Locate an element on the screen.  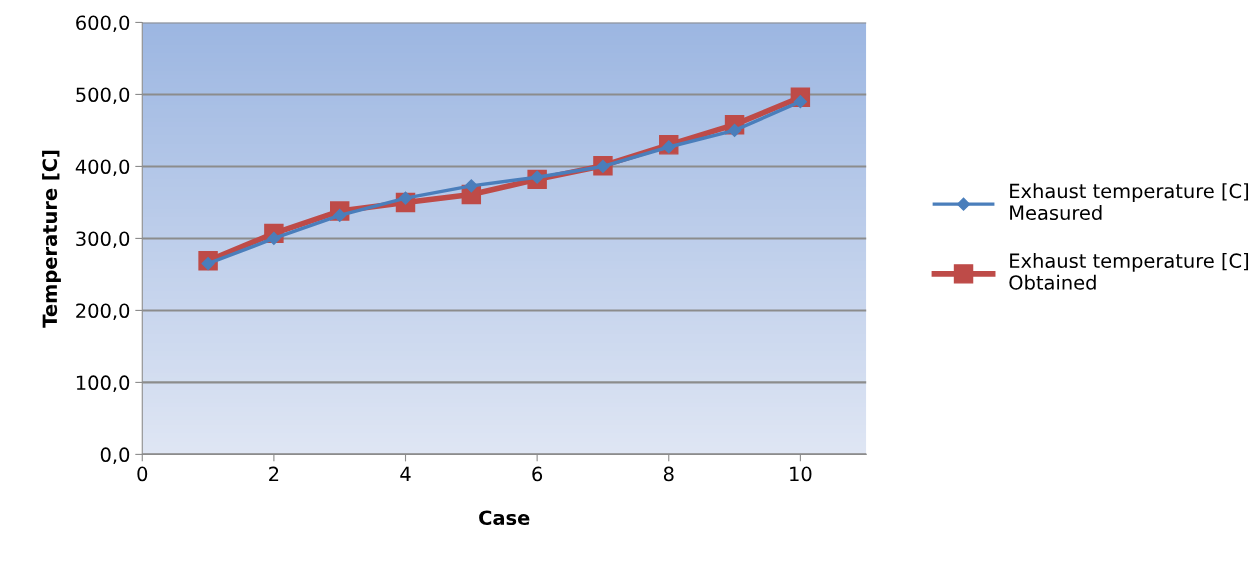
x-tick-label: 0 is located at coordinates (142, 474).